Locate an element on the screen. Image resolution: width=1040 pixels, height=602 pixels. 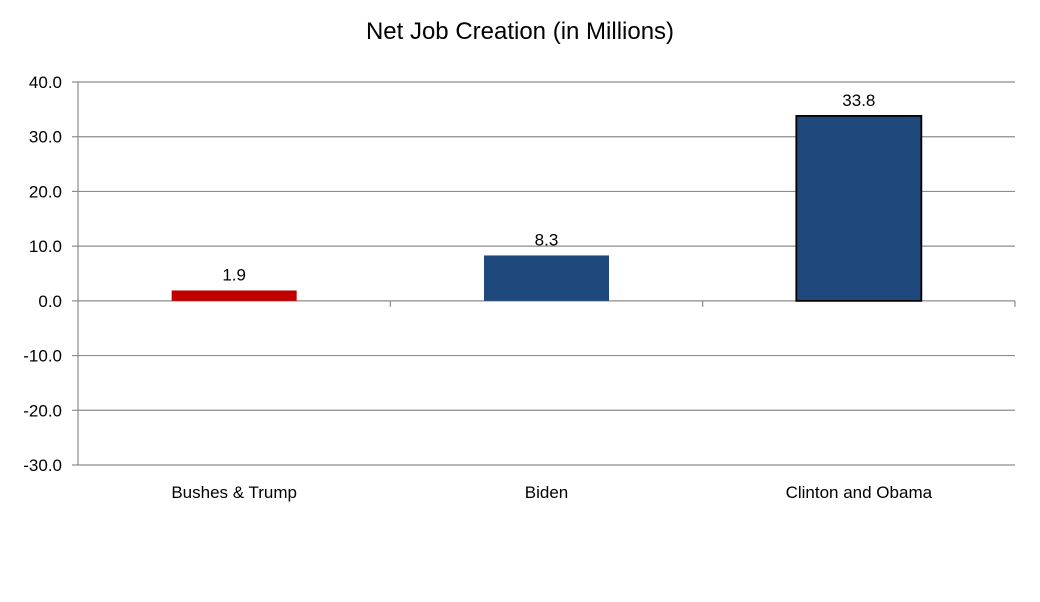
data-label: 1.9 is located at coordinates (234, 274).